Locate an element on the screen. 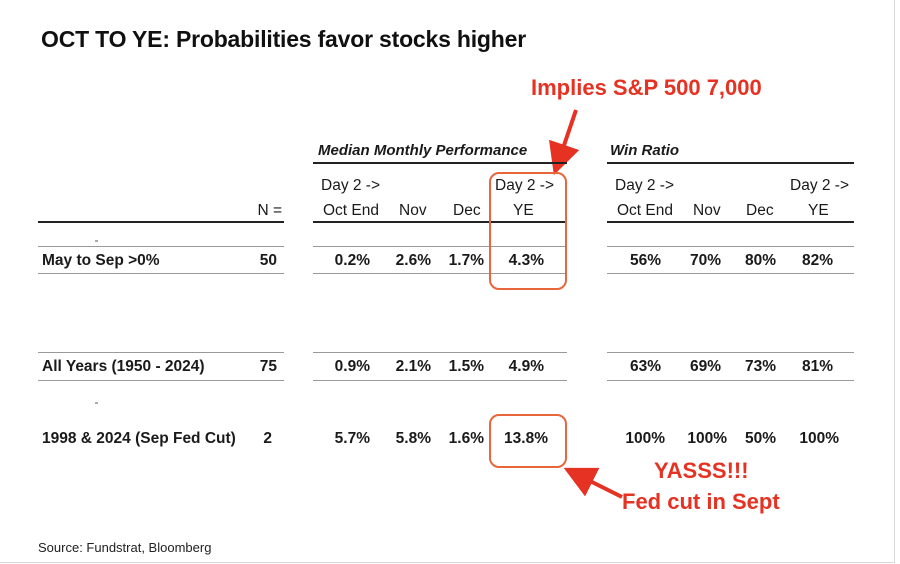  row-win-dec: 50% is located at coordinates (760, 438).